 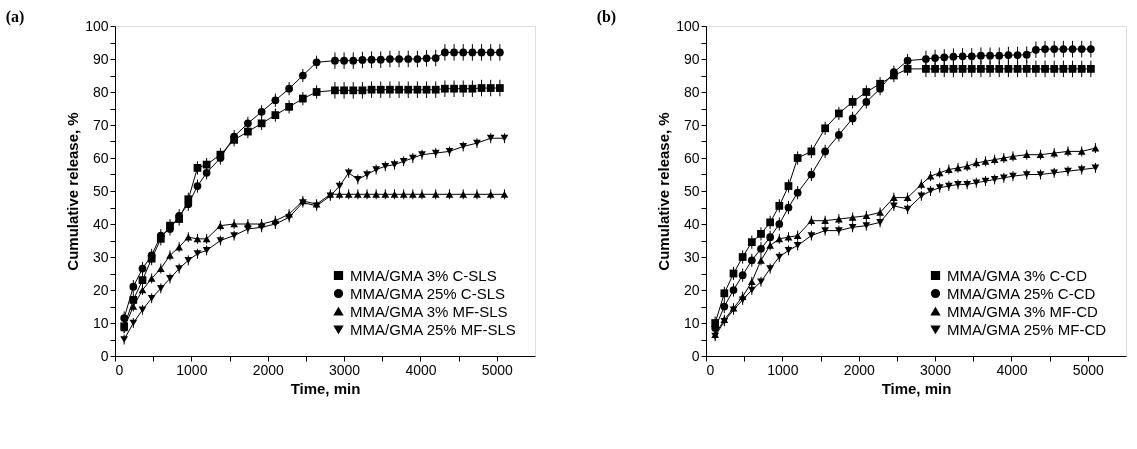 I want to click on legend-label: MMA/GMA 25% C-CD, so click(x=1021, y=293).